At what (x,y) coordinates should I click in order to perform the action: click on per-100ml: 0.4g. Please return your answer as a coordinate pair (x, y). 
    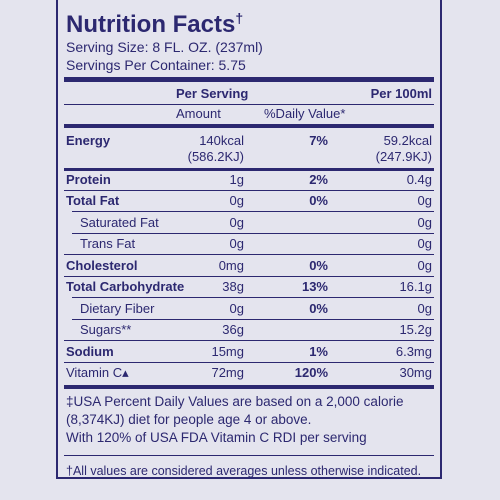
    Looking at the image, I should click on (419, 179).